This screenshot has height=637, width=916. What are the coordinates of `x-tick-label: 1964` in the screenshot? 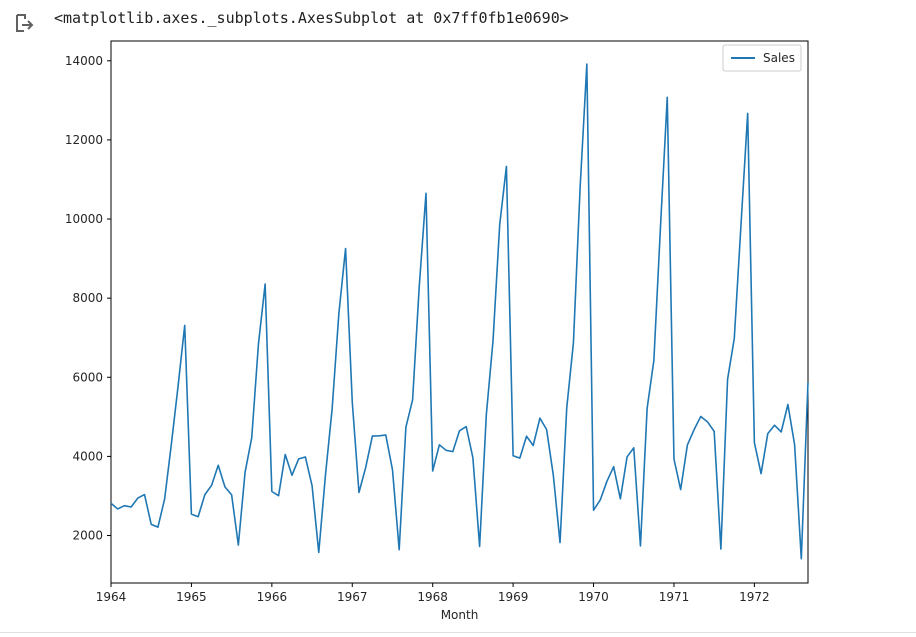 It's located at (111, 597).